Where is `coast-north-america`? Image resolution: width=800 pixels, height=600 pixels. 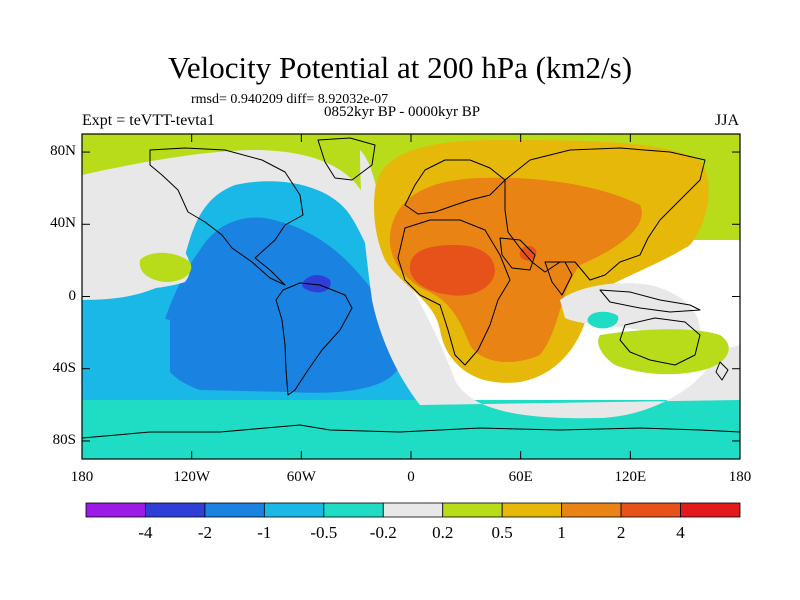
coast-north-america is located at coordinates (226, 216).